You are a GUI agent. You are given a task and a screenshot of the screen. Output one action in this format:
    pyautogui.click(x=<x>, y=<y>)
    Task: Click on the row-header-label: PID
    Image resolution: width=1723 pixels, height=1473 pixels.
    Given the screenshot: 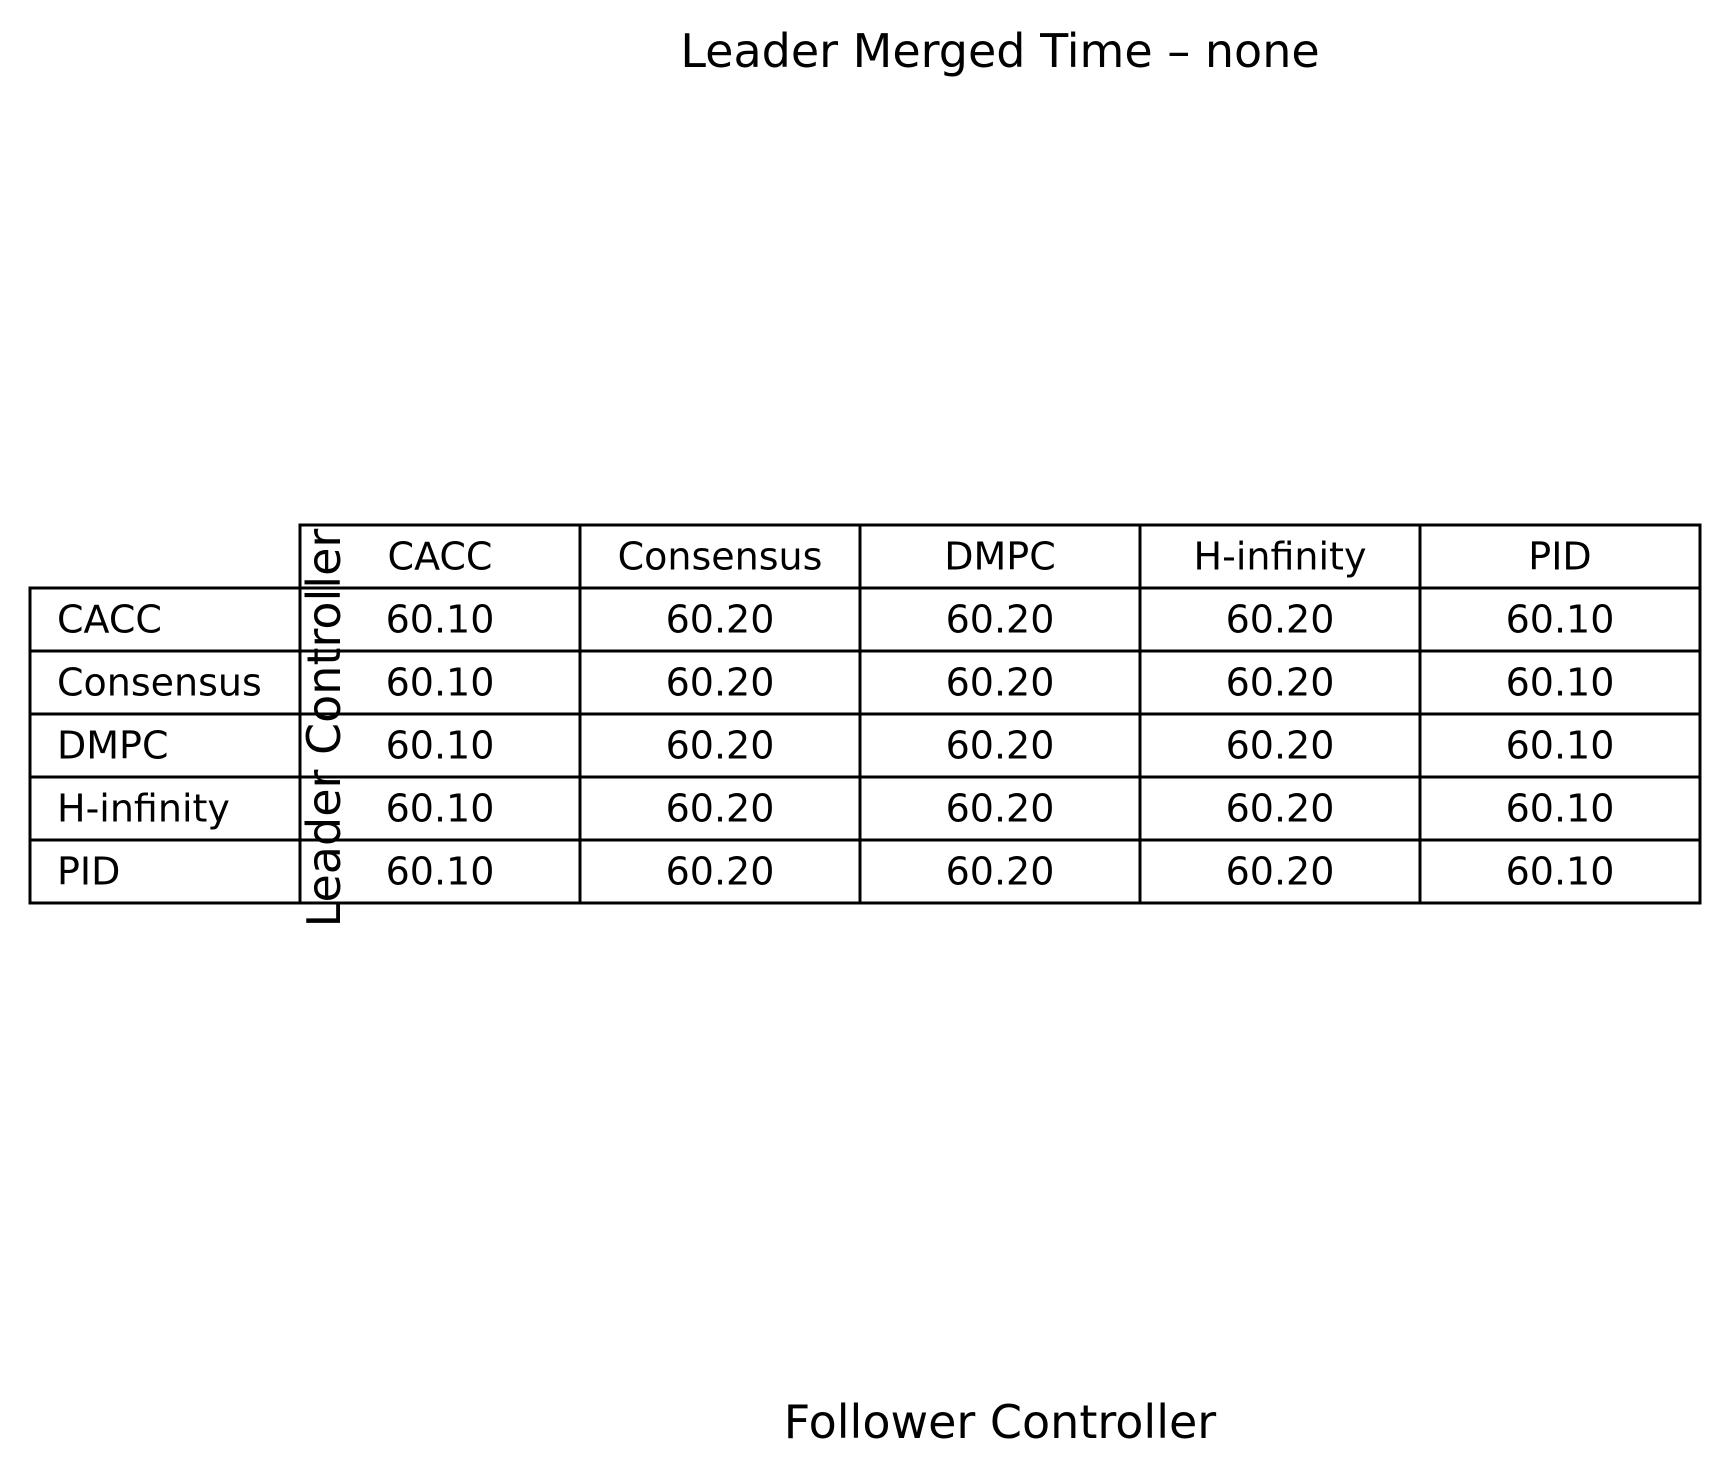 What is the action you would take?
    pyautogui.click(x=88, y=872)
    